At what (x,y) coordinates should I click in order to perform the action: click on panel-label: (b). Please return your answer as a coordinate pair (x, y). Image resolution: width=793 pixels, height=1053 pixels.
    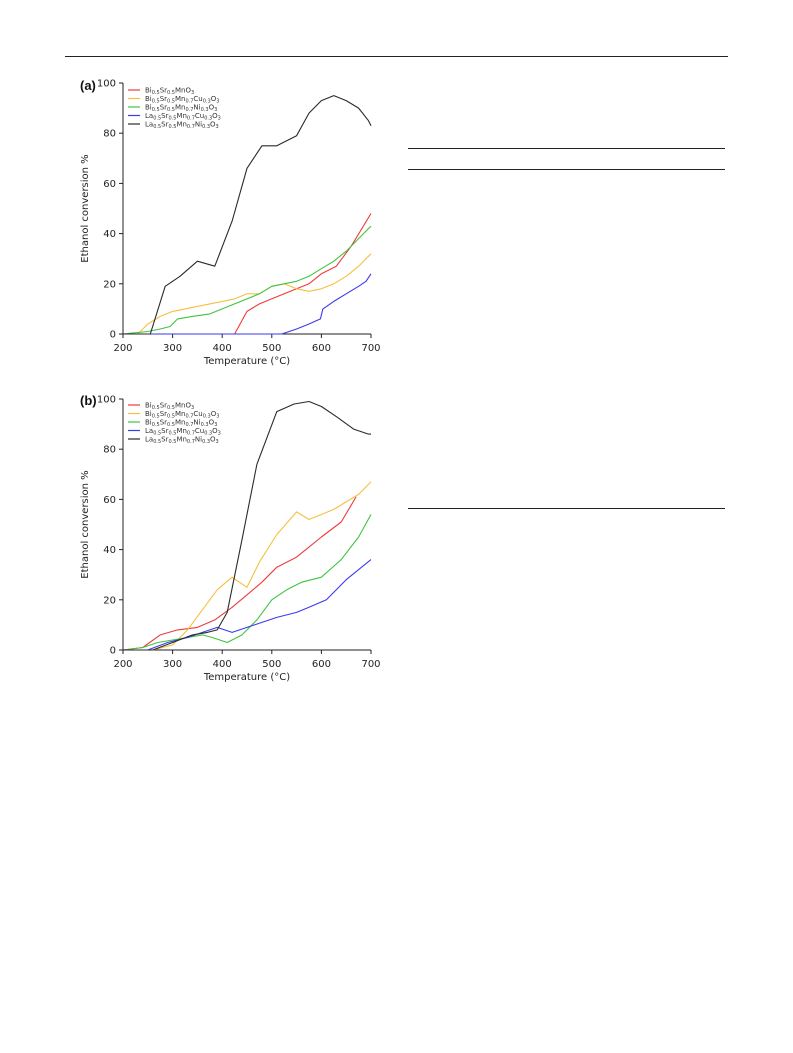
    Looking at the image, I should click on (88, 400).